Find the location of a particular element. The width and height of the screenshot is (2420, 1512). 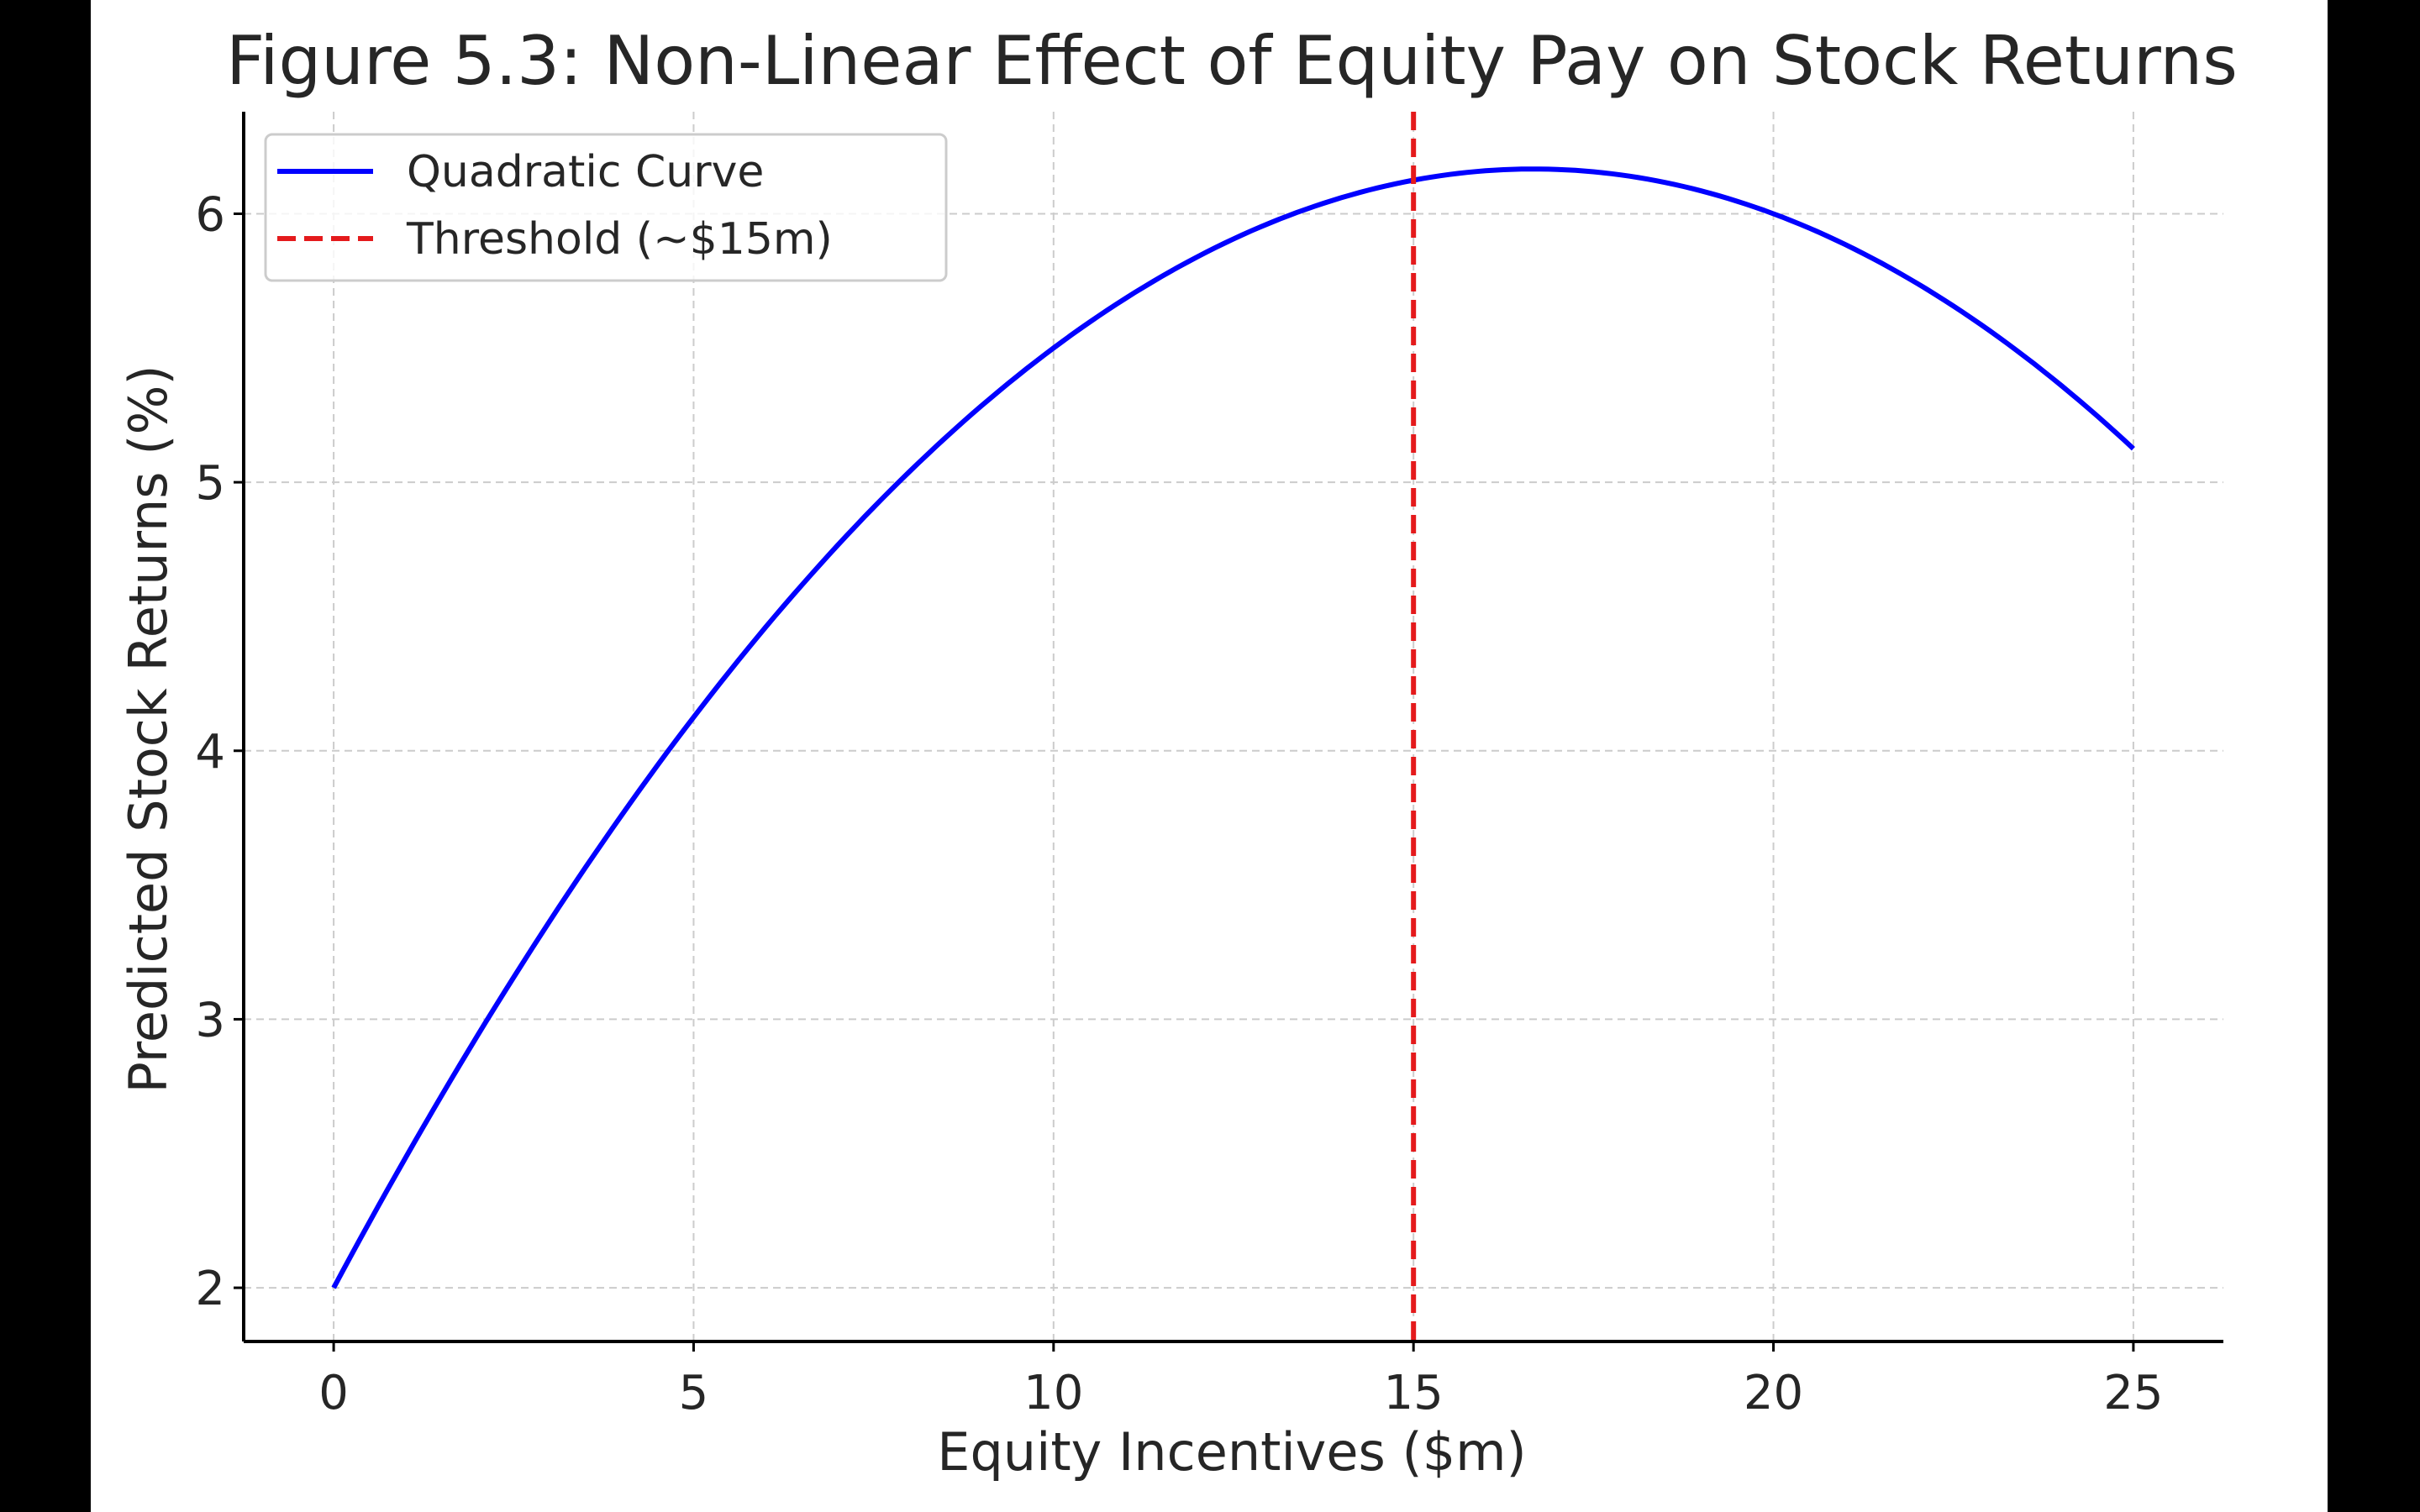

x-tick-label: 10 is located at coordinates (1053, 1393).